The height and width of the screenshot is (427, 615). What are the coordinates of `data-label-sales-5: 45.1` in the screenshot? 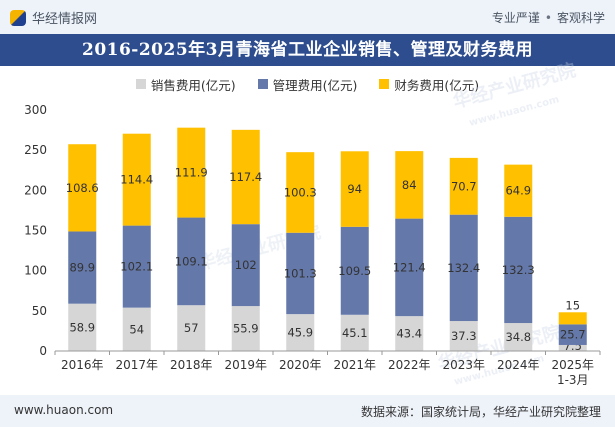 It's located at (355, 333).